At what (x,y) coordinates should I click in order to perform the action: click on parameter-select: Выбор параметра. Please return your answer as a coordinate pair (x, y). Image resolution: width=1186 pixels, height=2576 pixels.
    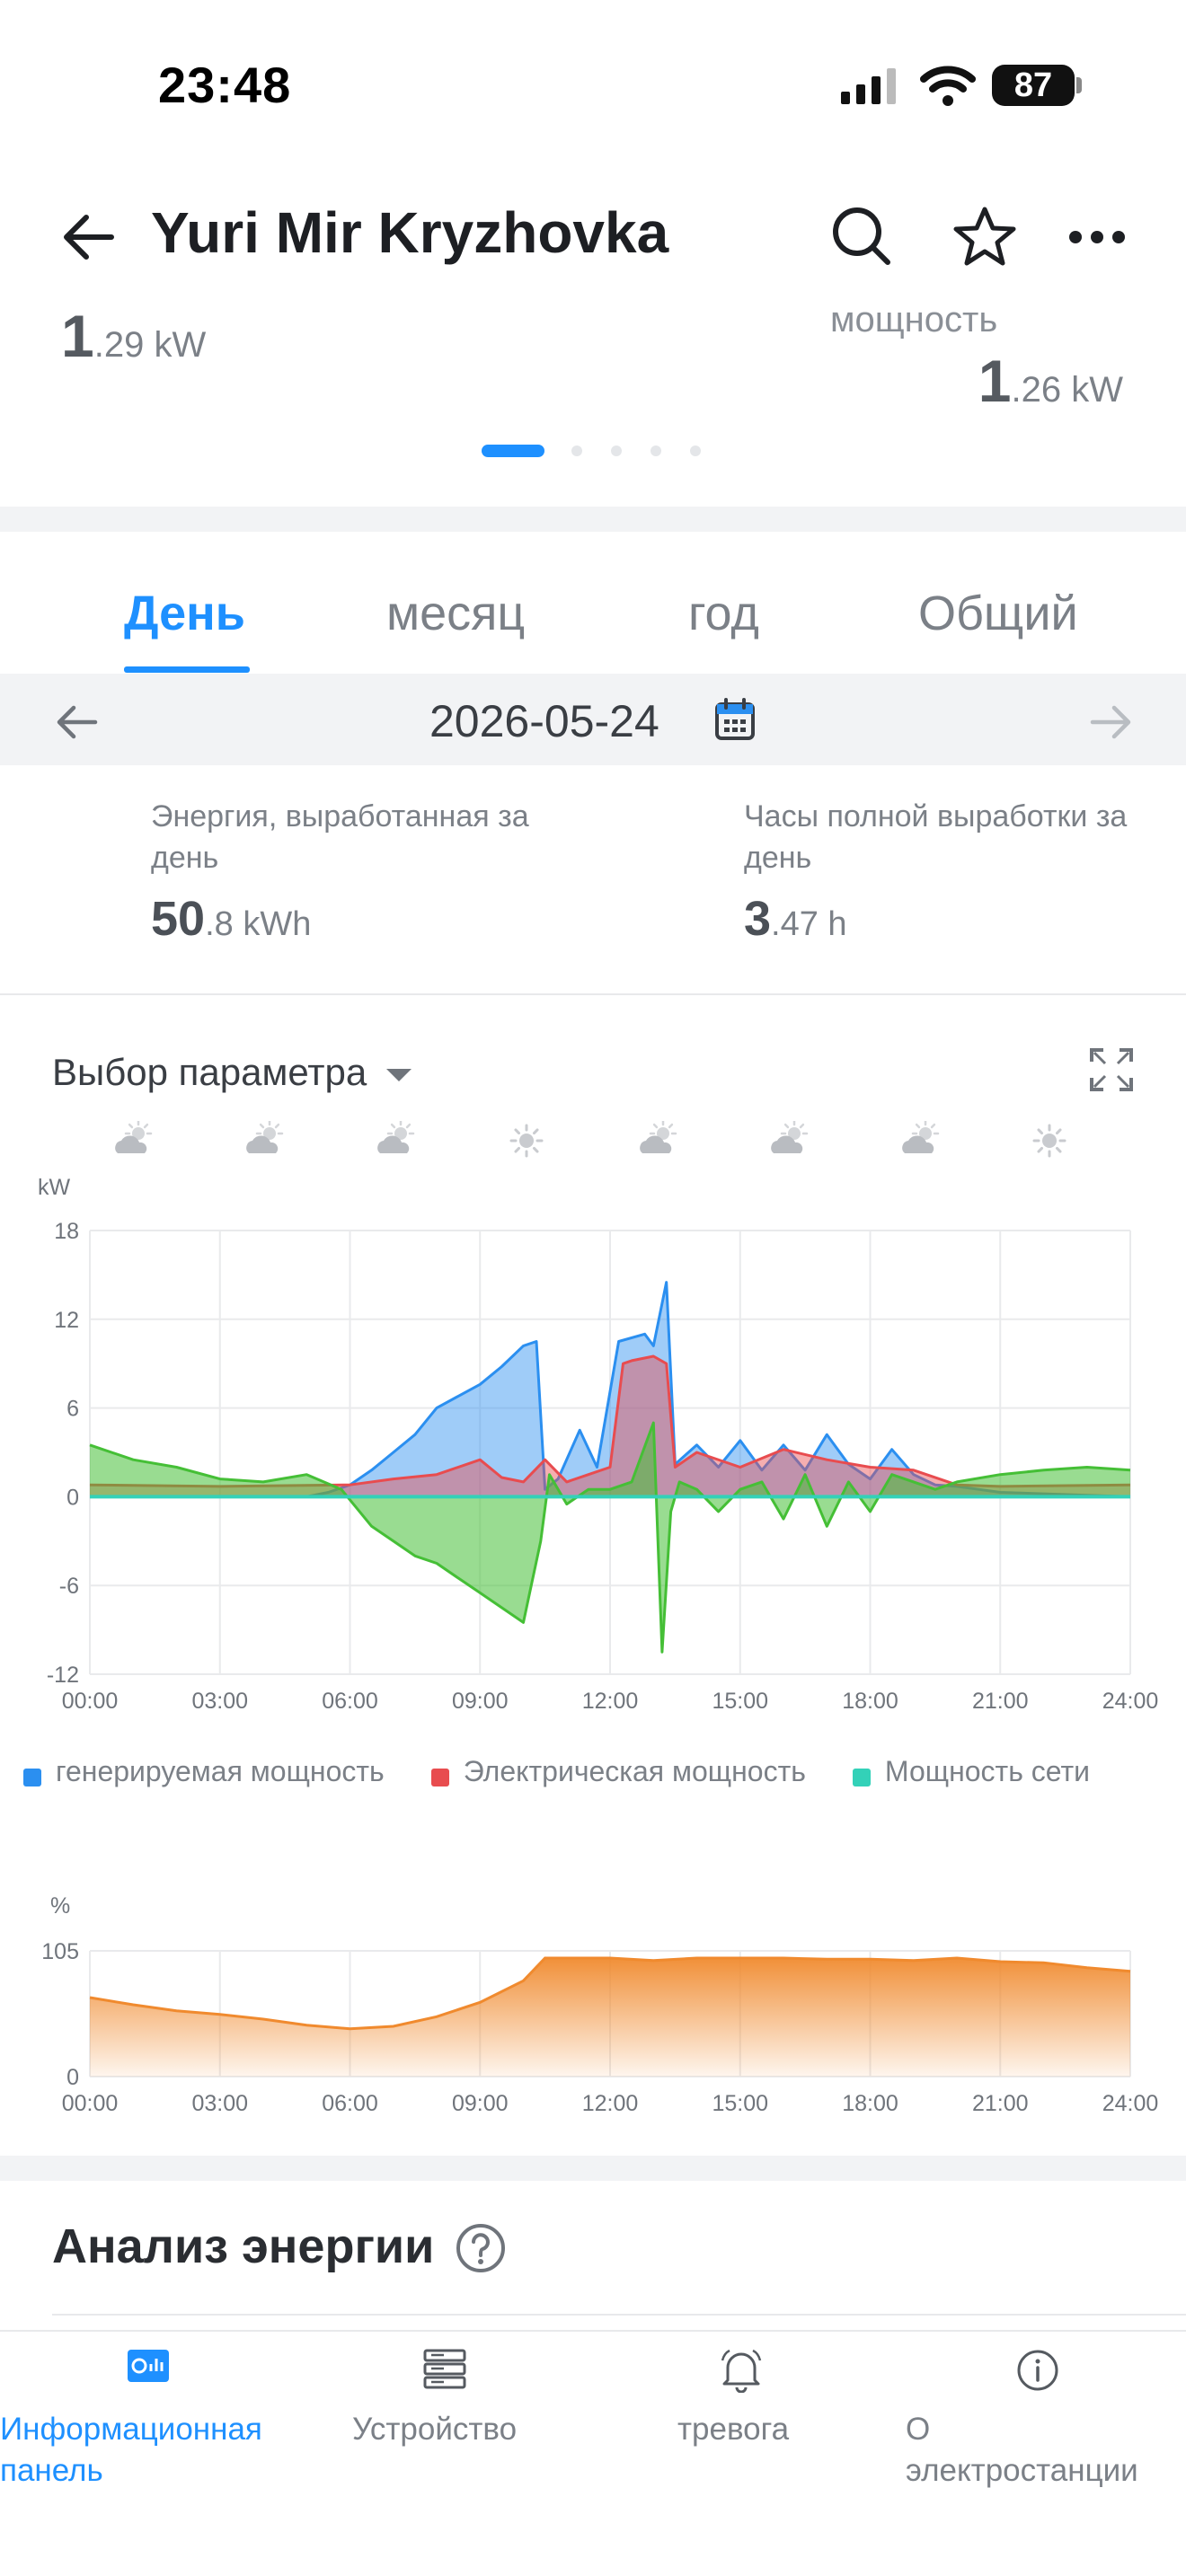
    Looking at the image, I should click on (232, 1072).